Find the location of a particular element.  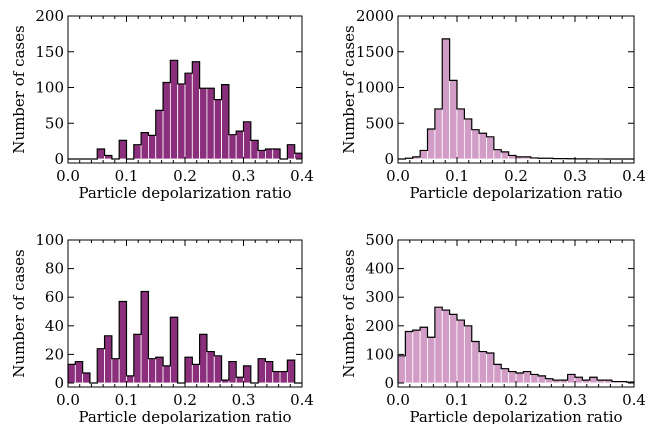

bars is located at coordinates (504, 99).